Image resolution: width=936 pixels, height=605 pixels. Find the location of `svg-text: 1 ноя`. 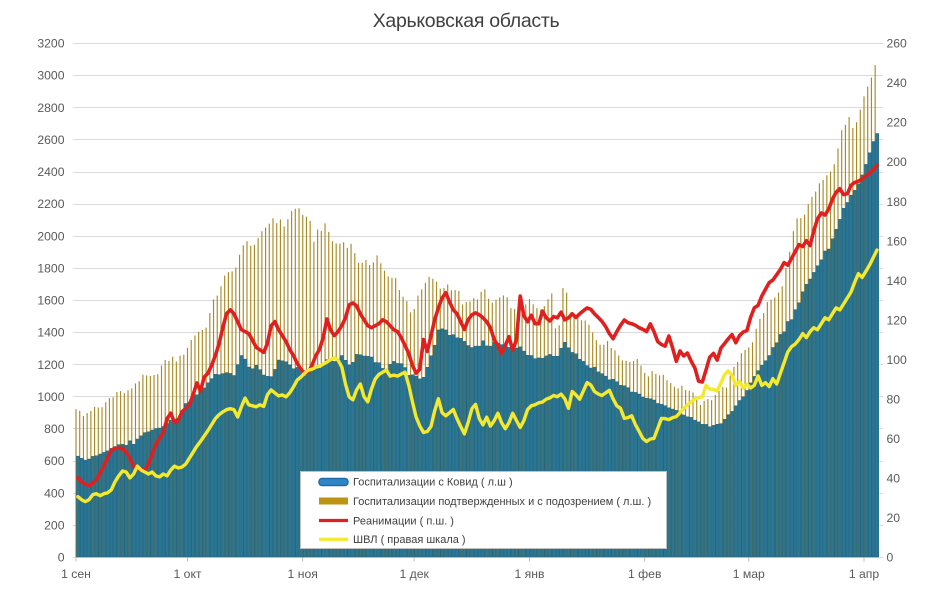

svg-text: 1 ноя is located at coordinates (303, 574).